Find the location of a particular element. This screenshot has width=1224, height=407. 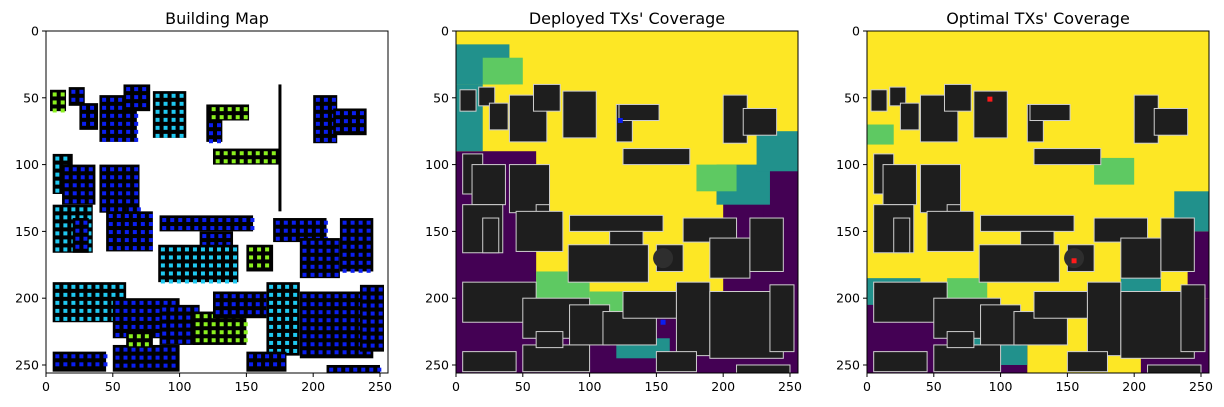

x-tick-label: 50 is located at coordinates (523, 386).